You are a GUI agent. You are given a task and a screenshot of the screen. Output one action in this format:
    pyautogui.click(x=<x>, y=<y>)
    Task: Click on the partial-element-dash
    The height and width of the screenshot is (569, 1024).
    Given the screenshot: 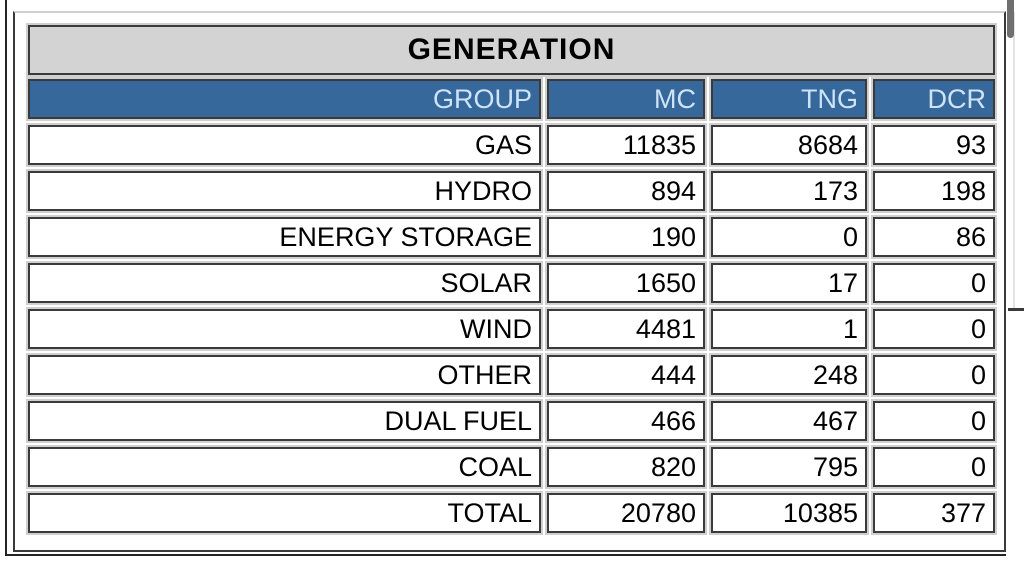 What is the action you would take?
    pyautogui.click(x=1016, y=309)
    